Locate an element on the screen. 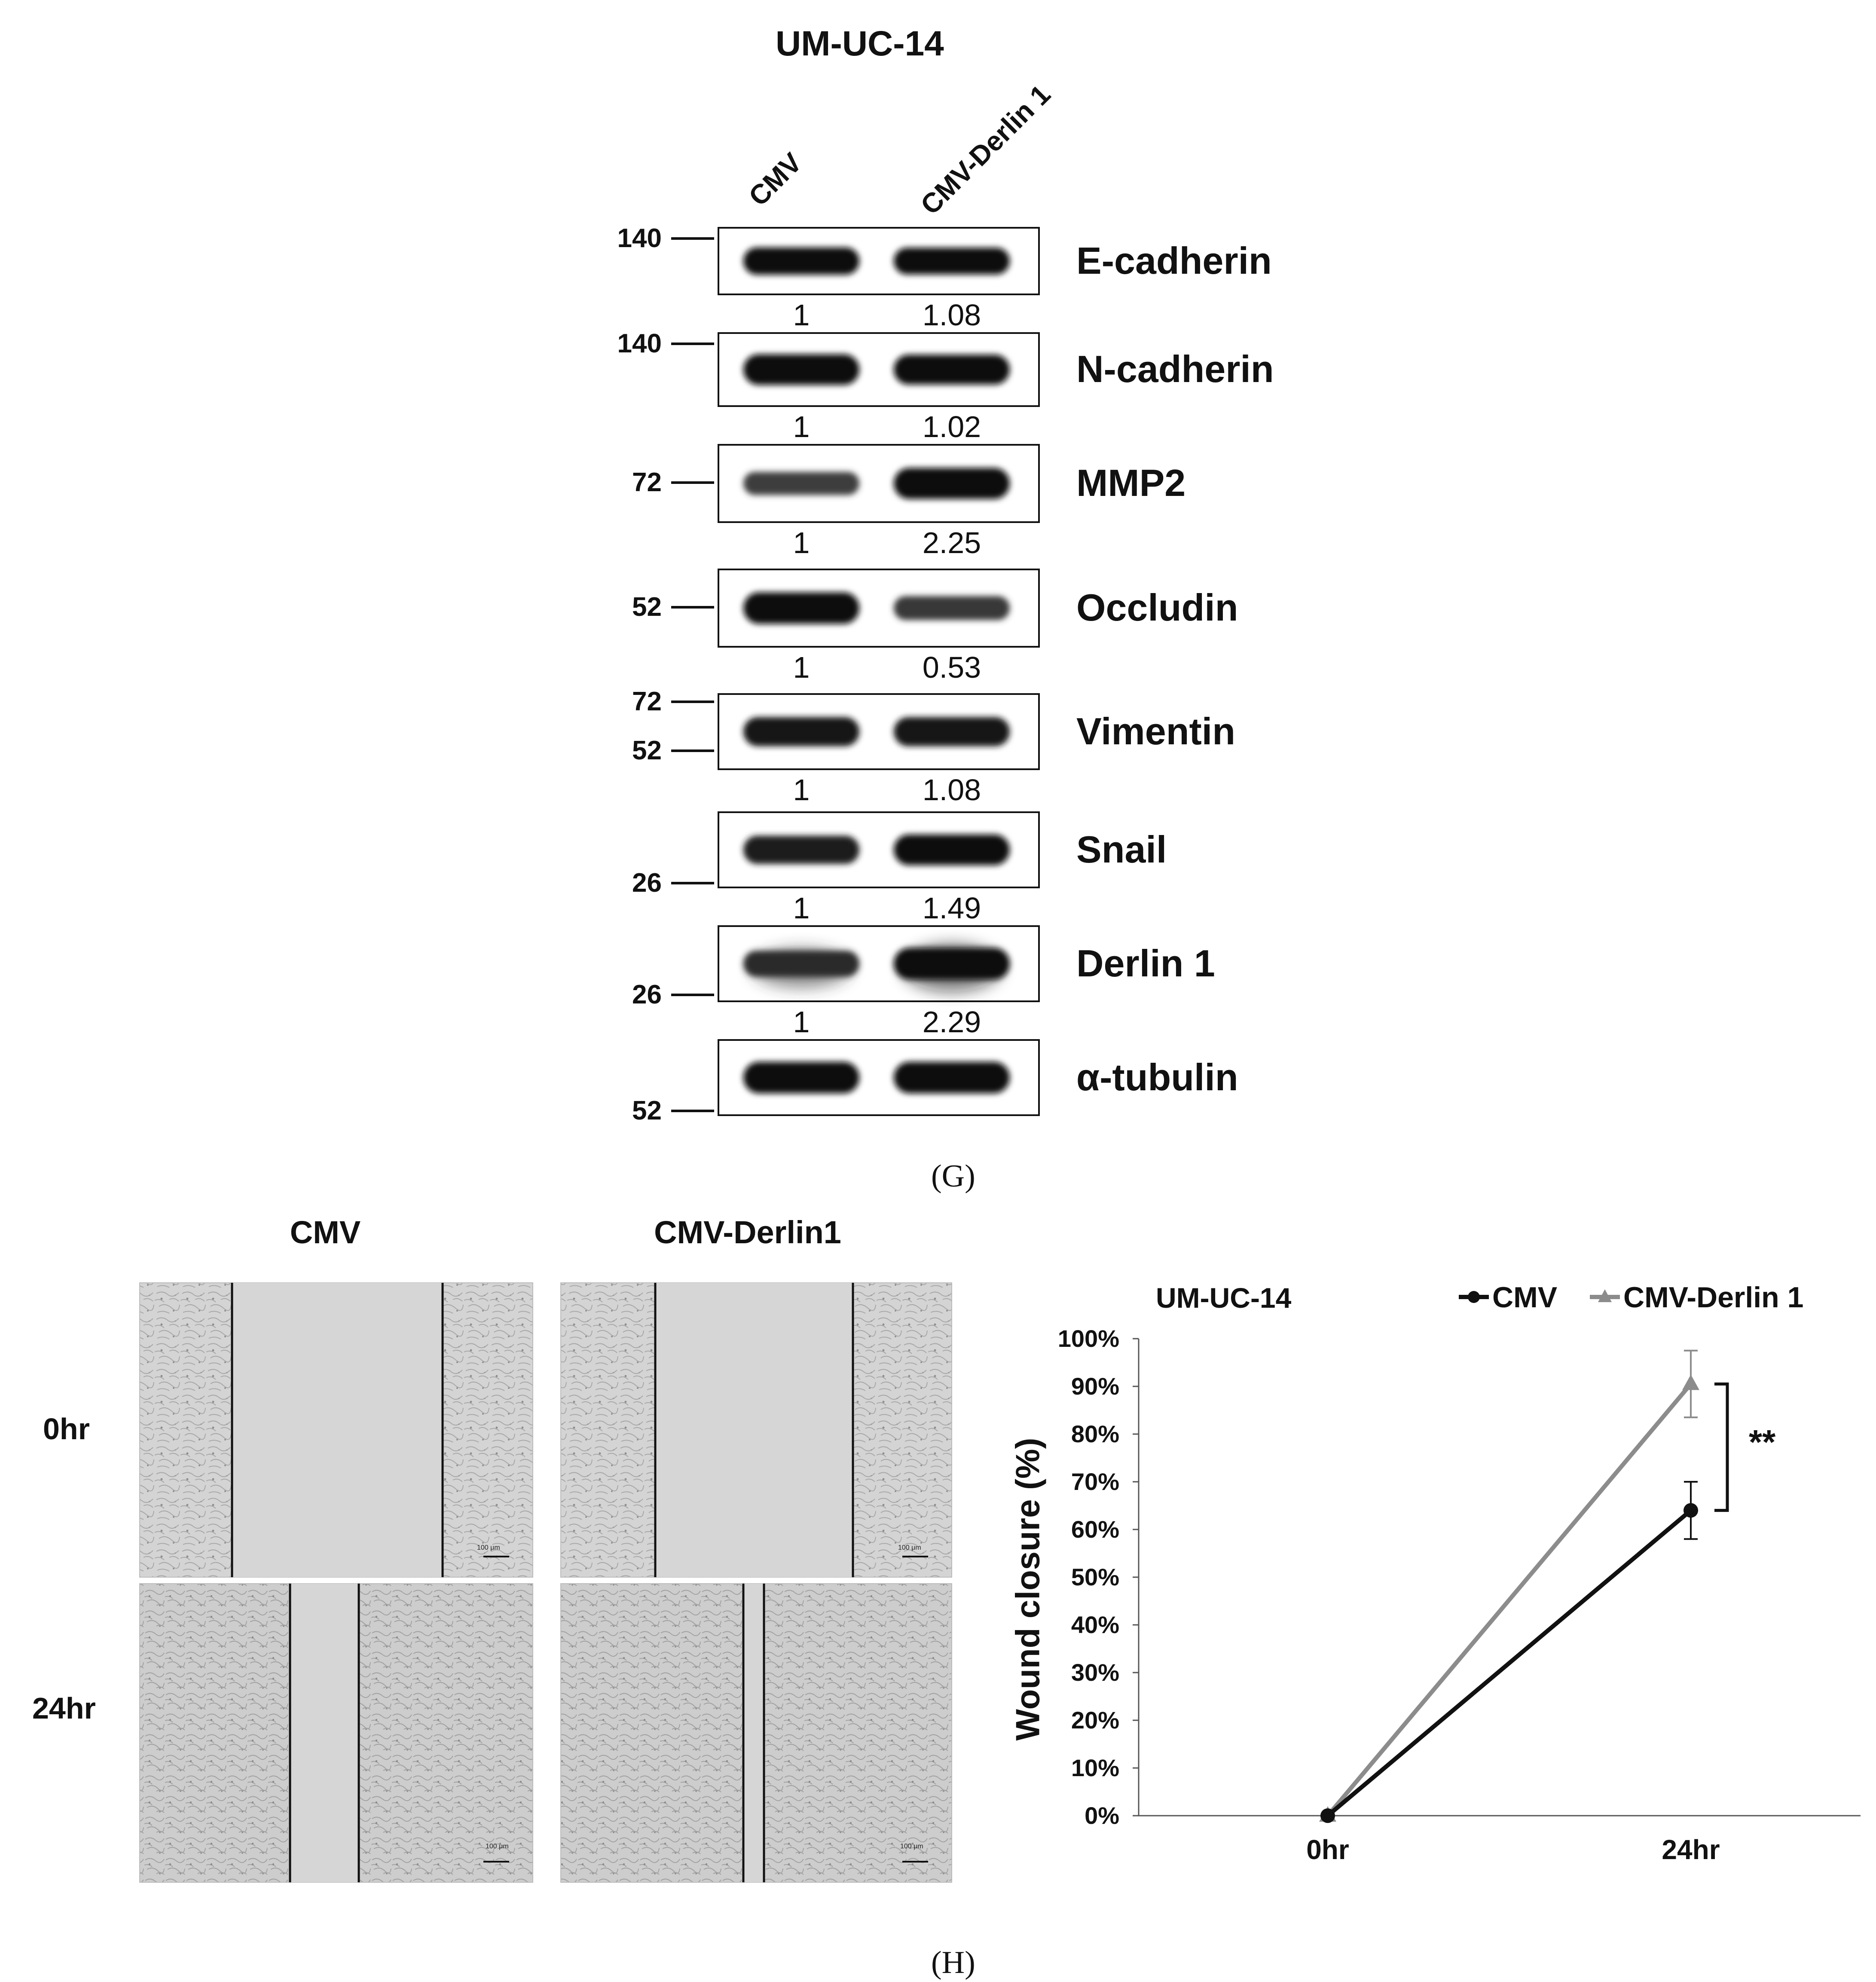  series-line-cmv-derlin1 is located at coordinates (1509, 1600).